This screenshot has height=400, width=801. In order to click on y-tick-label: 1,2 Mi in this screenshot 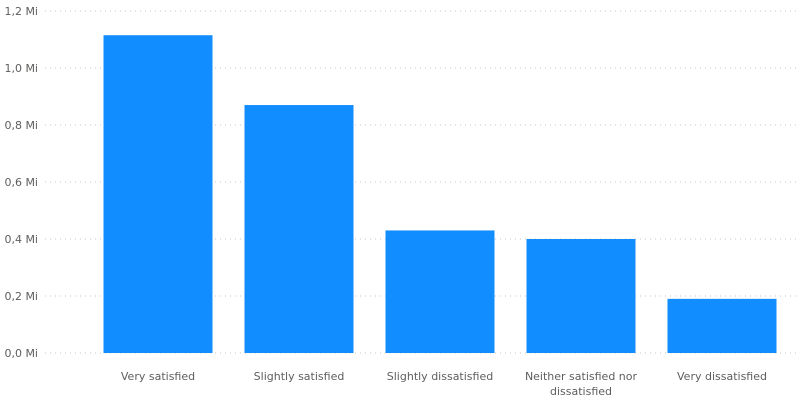, I will do `click(21, 11)`.